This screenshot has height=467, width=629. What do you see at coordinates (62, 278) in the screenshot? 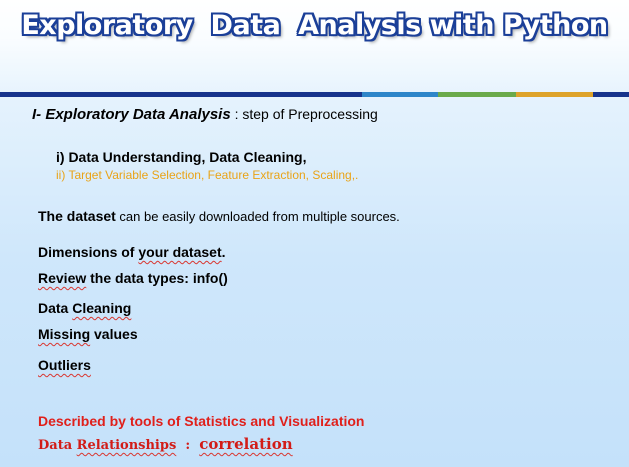
I see `review-text-a: Review` at bounding box center [62, 278].